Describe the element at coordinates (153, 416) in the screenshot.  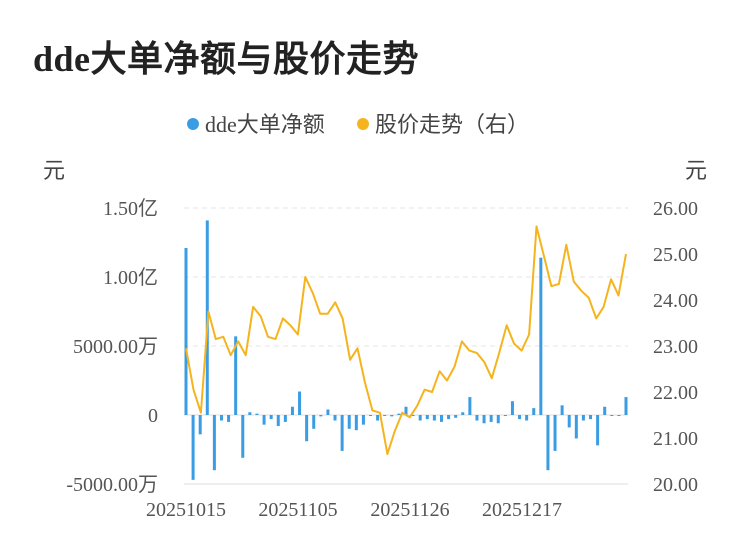
I see `left-axis-tick: 0` at that location.